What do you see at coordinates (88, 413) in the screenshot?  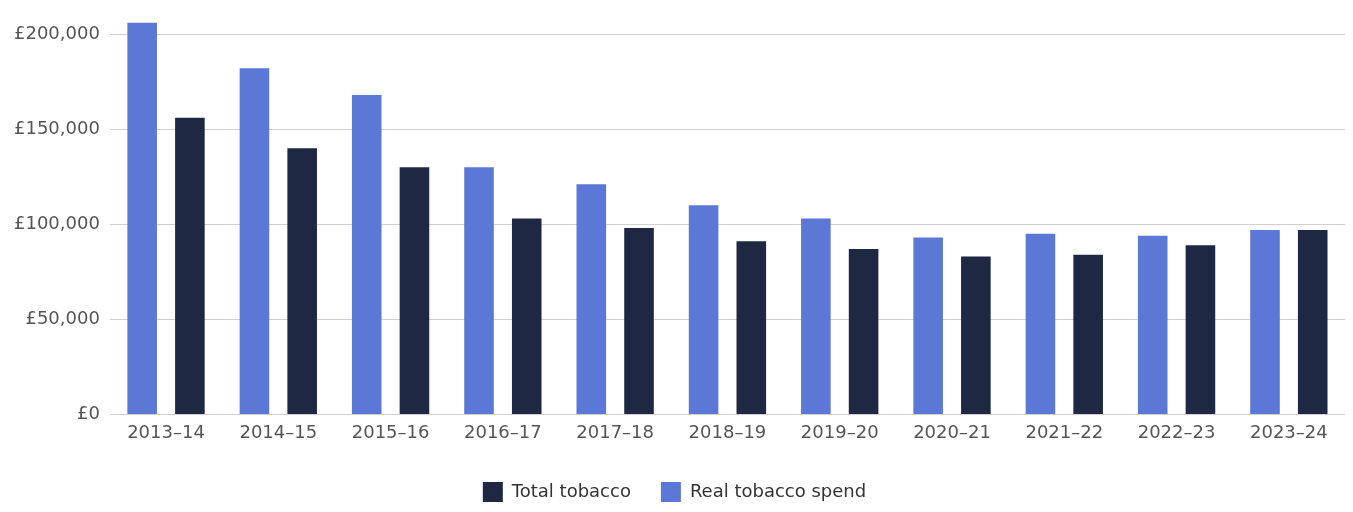 I see `y-tick-label: £0` at bounding box center [88, 413].